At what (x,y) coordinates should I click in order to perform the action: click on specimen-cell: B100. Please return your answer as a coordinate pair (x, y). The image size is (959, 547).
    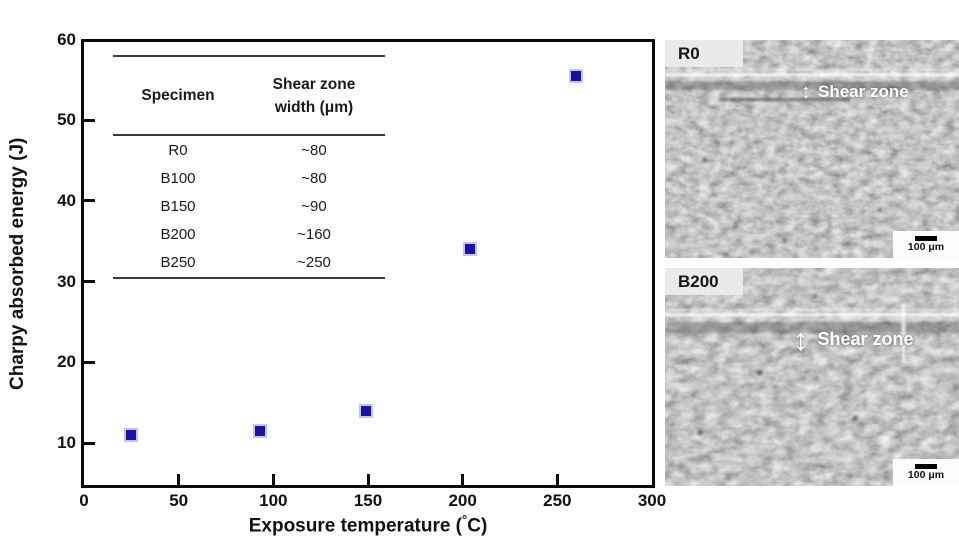
    Looking at the image, I should click on (178, 178).